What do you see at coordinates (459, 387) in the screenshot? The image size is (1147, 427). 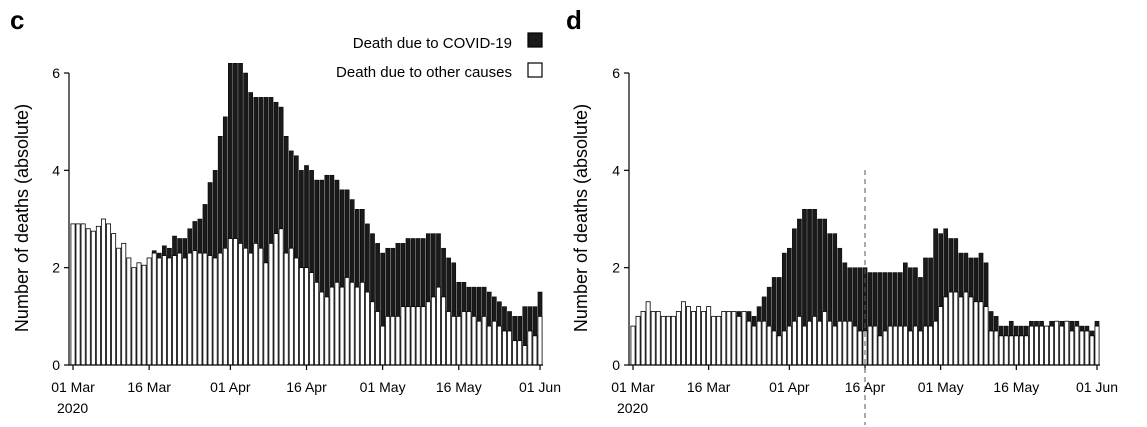 I see `x-tick-label: 16 May` at bounding box center [459, 387].